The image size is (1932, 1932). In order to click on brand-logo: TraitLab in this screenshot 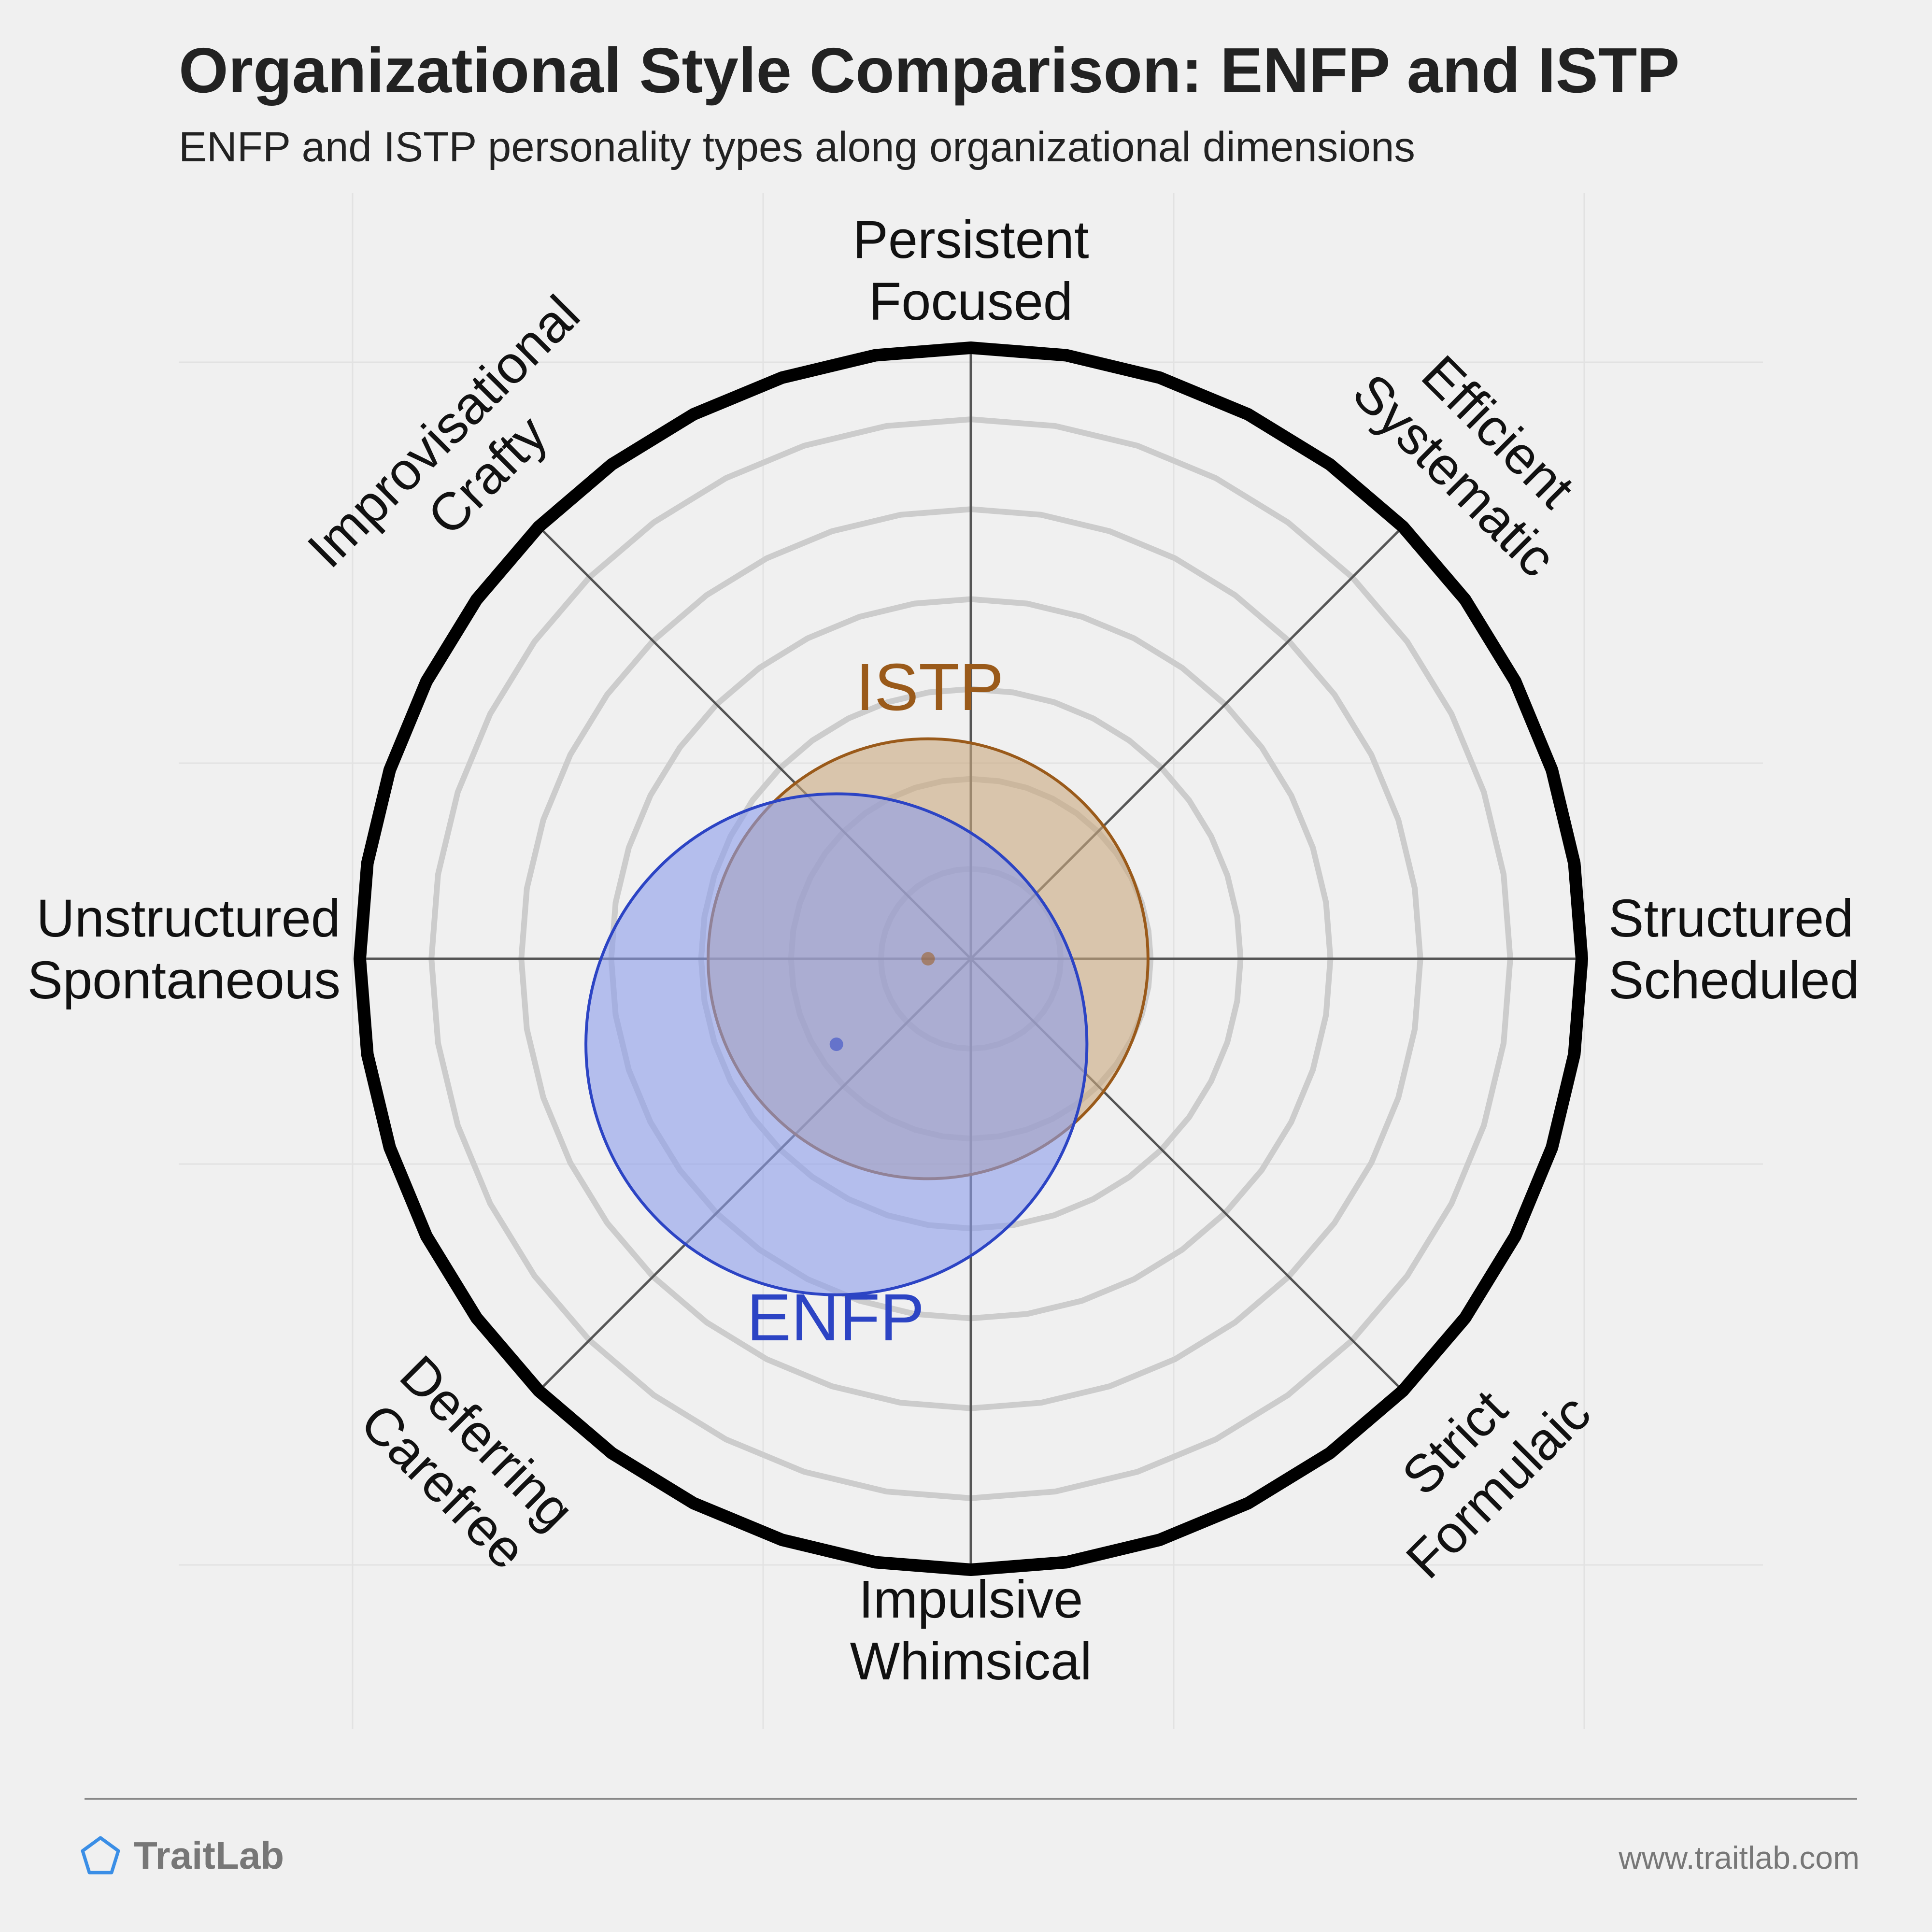, I will do `click(182, 1855)`.